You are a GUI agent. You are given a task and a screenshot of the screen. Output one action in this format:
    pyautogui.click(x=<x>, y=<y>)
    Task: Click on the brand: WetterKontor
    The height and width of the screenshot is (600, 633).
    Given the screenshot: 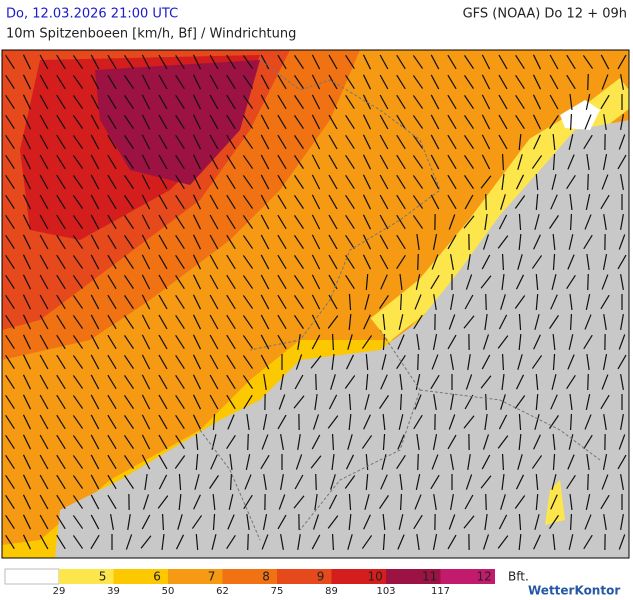 What is the action you would take?
    pyautogui.click(x=574, y=591)
    